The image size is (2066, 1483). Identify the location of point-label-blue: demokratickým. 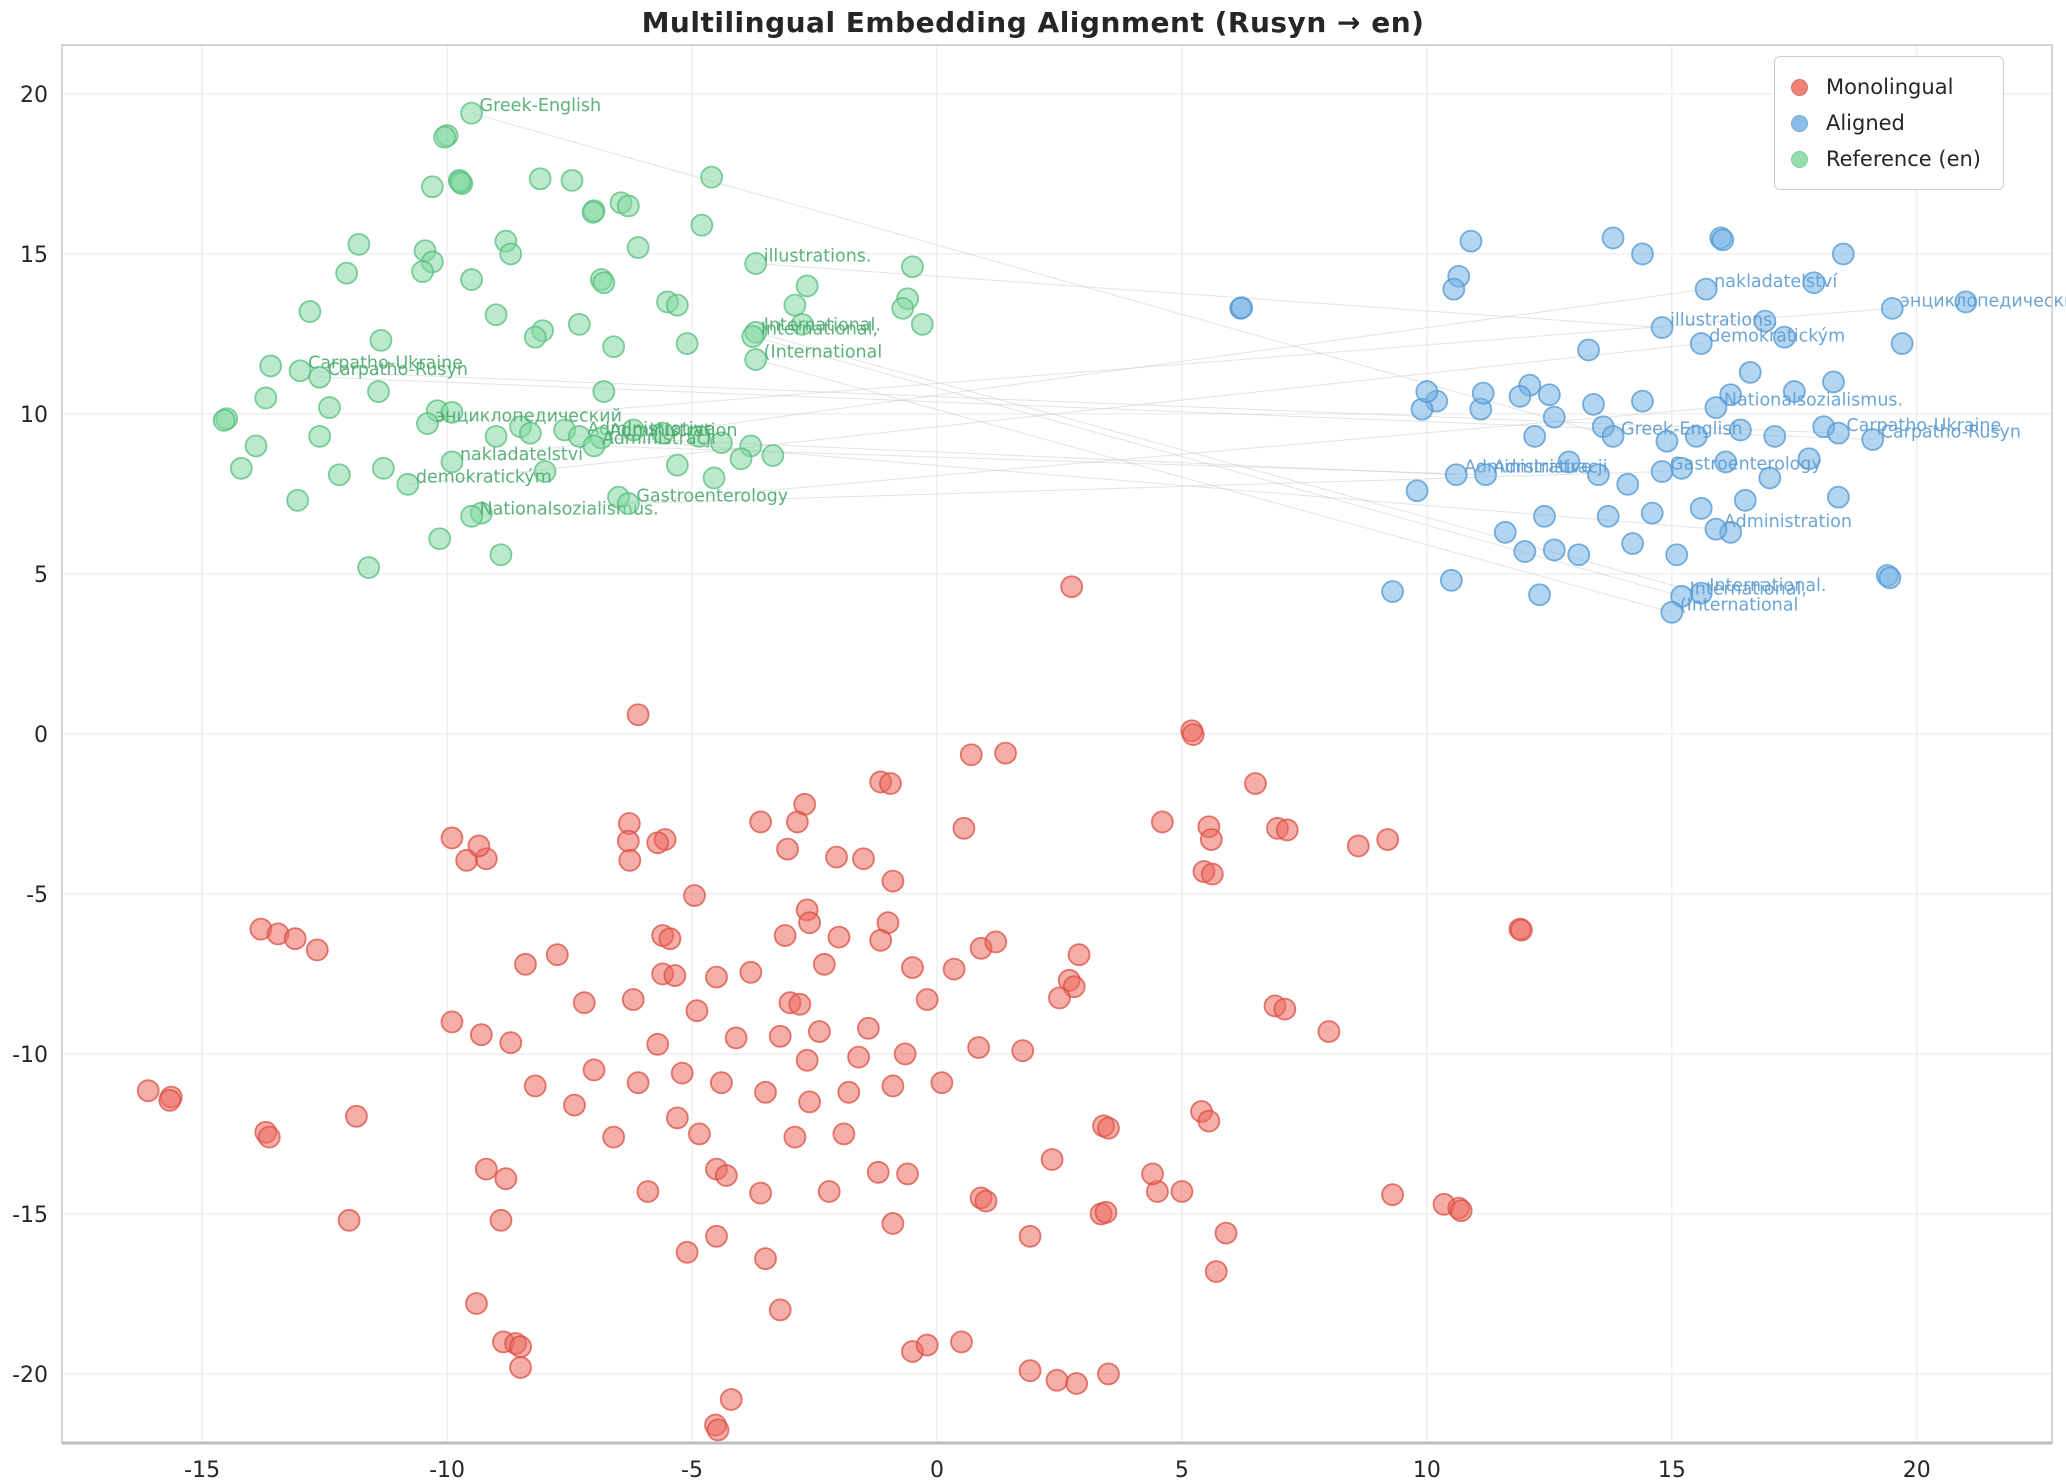
(1777, 337).